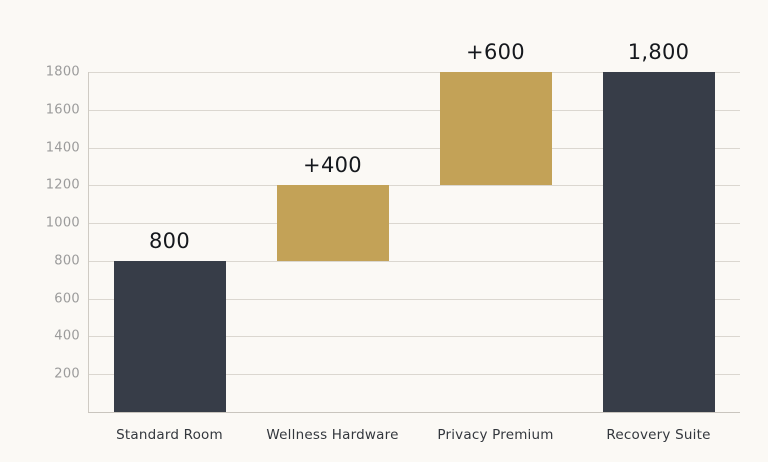 This screenshot has width=768, height=462. I want to click on y-tick-label: 1200, so click(62, 185).